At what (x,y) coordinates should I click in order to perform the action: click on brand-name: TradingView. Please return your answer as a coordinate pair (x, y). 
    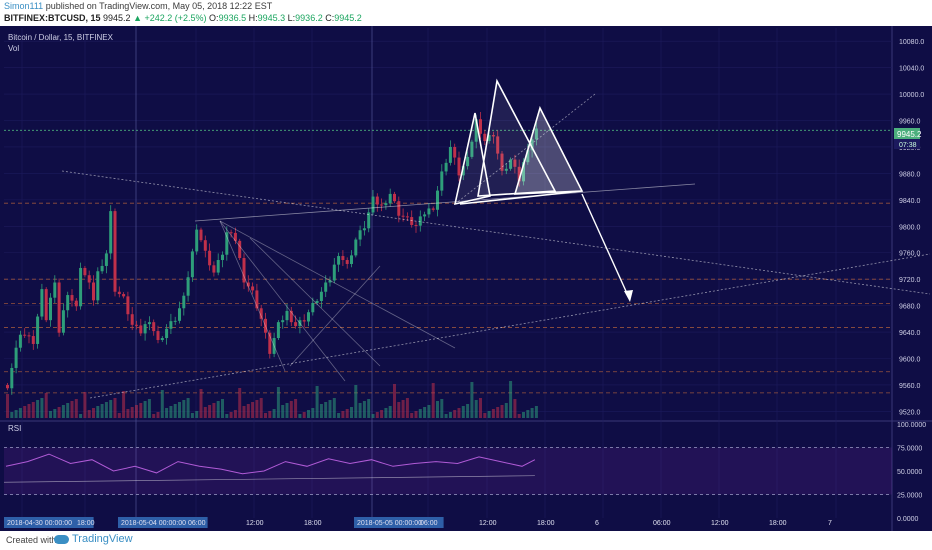
    Looking at the image, I should click on (102, 539).